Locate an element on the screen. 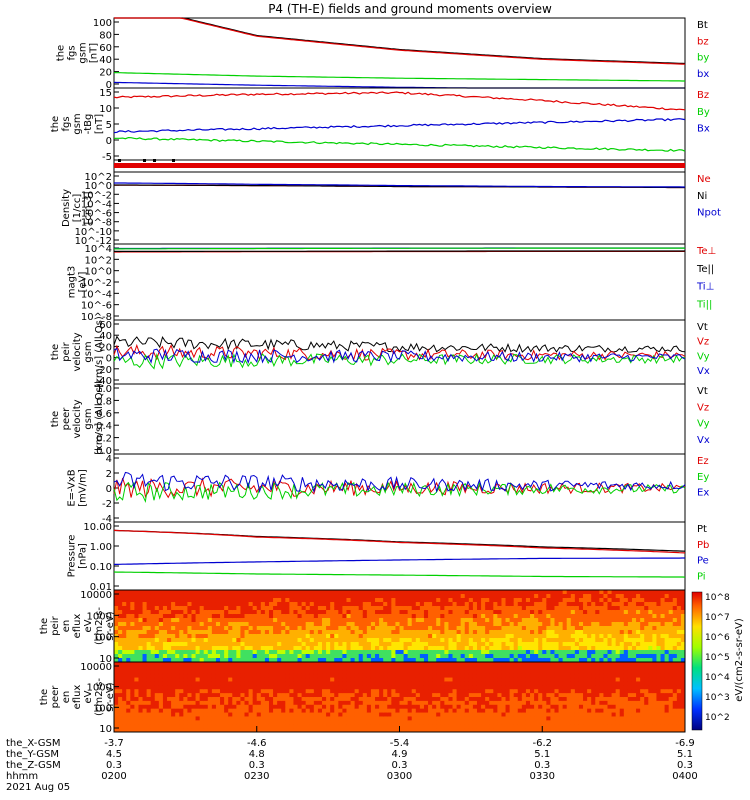 This screenshot has height=800, width=750. panel-1-yticklabel-1: 10 is located at coordinates (105, 109).